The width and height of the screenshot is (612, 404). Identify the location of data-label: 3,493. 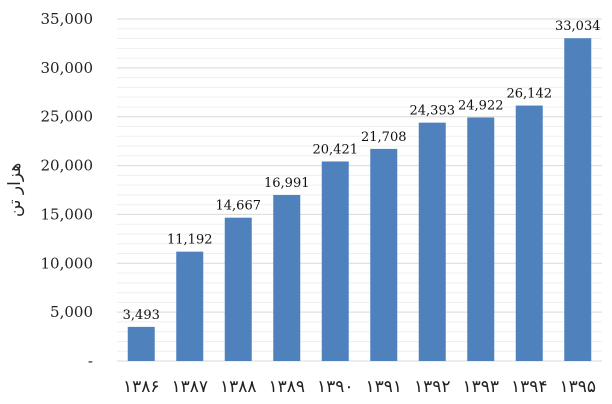
(141, 315).